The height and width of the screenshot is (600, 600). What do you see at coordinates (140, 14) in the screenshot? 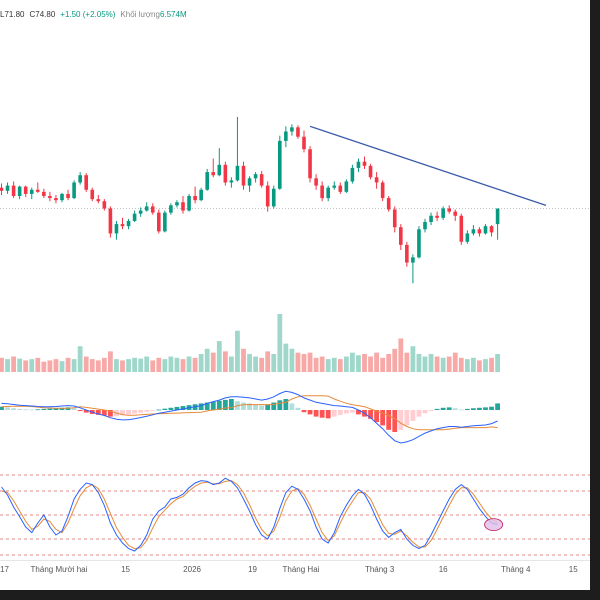
I see `volume-label: Khối lượng` at bounding box center [140, 14].